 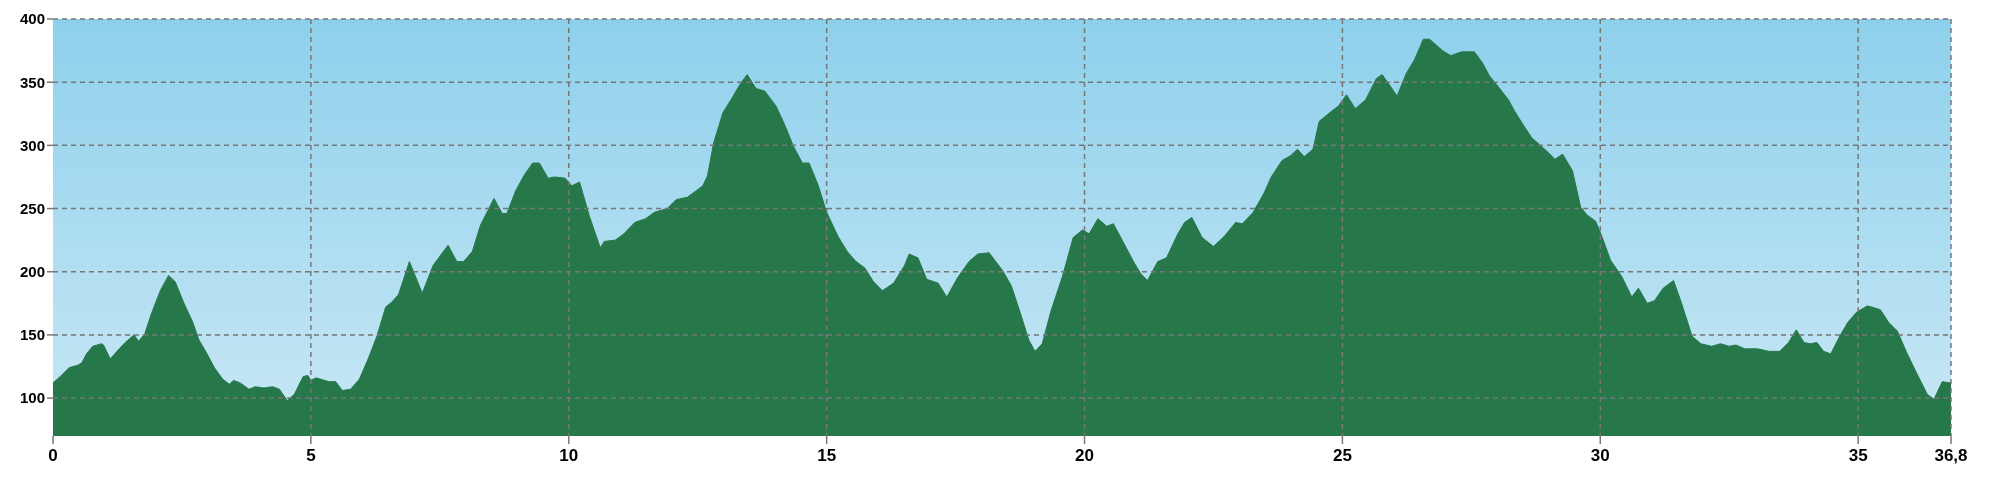 I want to click on x-tick-label: 10, so click(x=569, y=456).